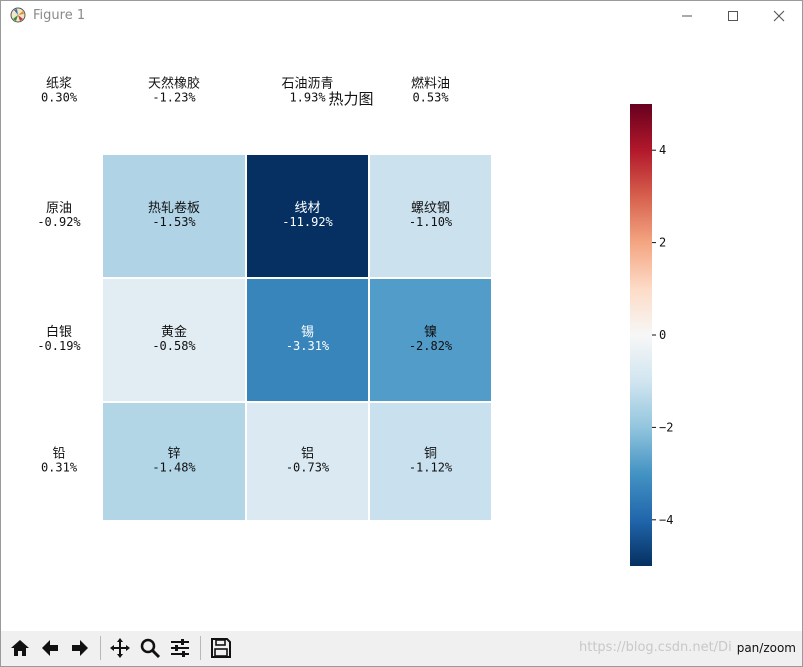  I want to click on cell-value-label: 0.30%, so click(59, 98).